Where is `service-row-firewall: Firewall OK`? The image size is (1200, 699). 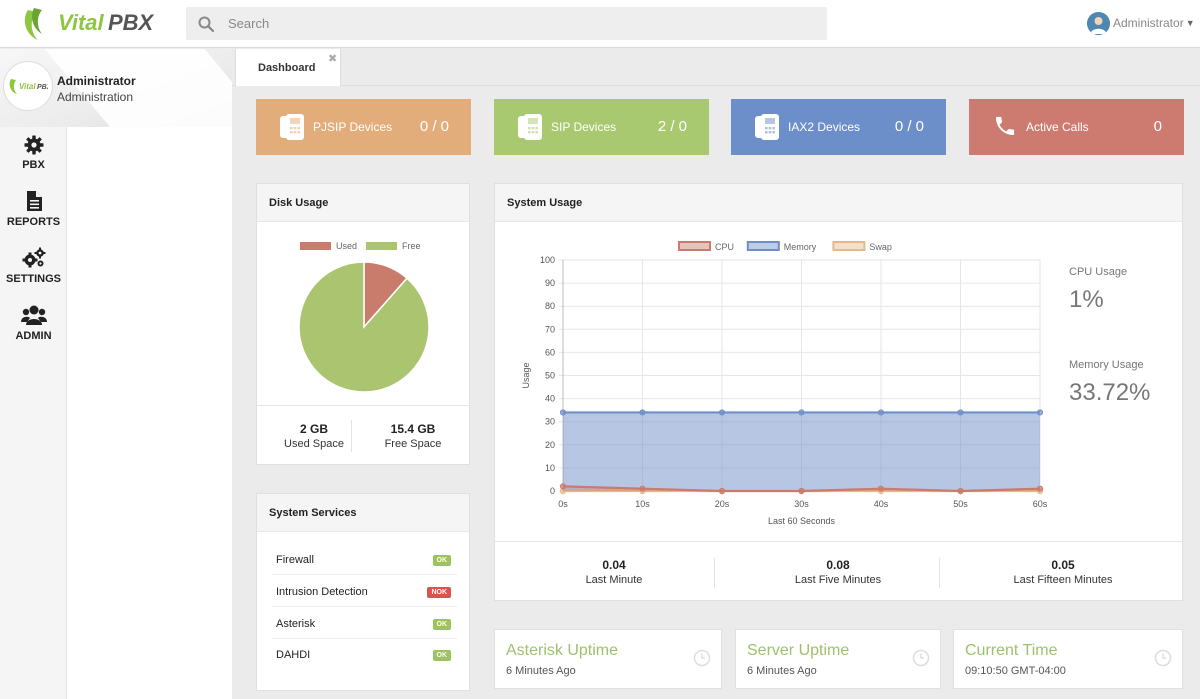
service-row-firewall: Firewall OK is located at coordinates (364, 560).